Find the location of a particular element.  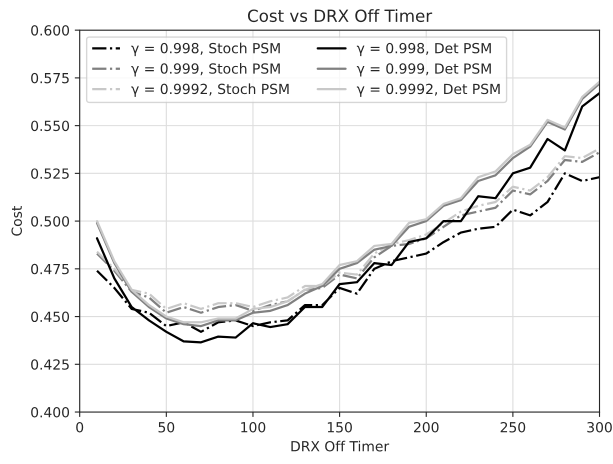

y-tick-label: 0.550 is located at coordinates (50, 126).